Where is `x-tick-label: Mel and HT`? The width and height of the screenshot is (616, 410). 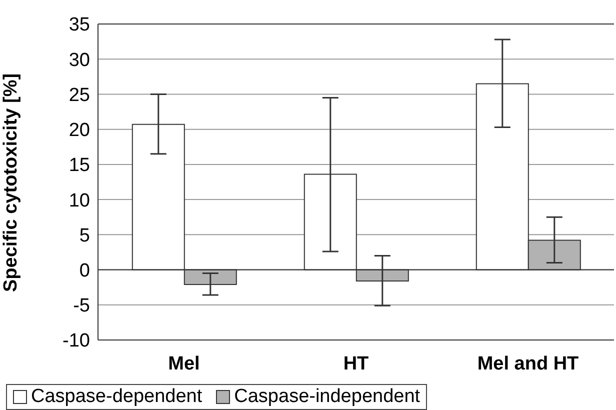 x-tick-label: Mel and HT is located at coordinates (528, 363).